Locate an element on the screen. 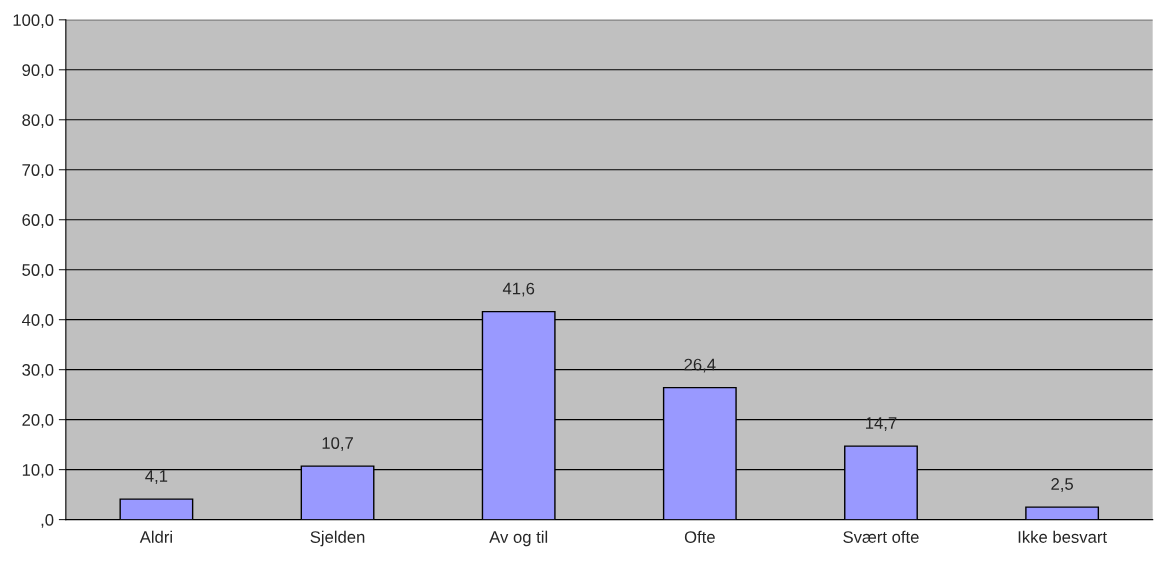  x-tick-label: Av og til is located at coordinates (518, 538).